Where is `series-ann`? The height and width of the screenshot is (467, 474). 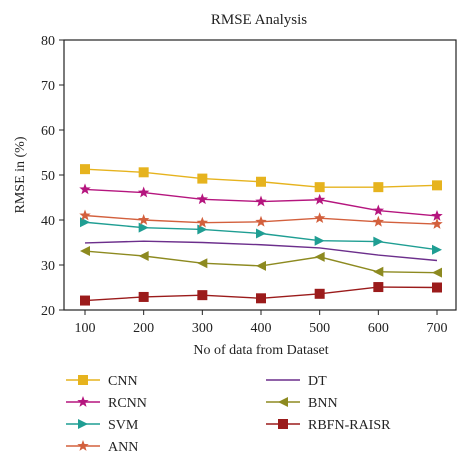
series-ann is located at coordinates (261, 219).